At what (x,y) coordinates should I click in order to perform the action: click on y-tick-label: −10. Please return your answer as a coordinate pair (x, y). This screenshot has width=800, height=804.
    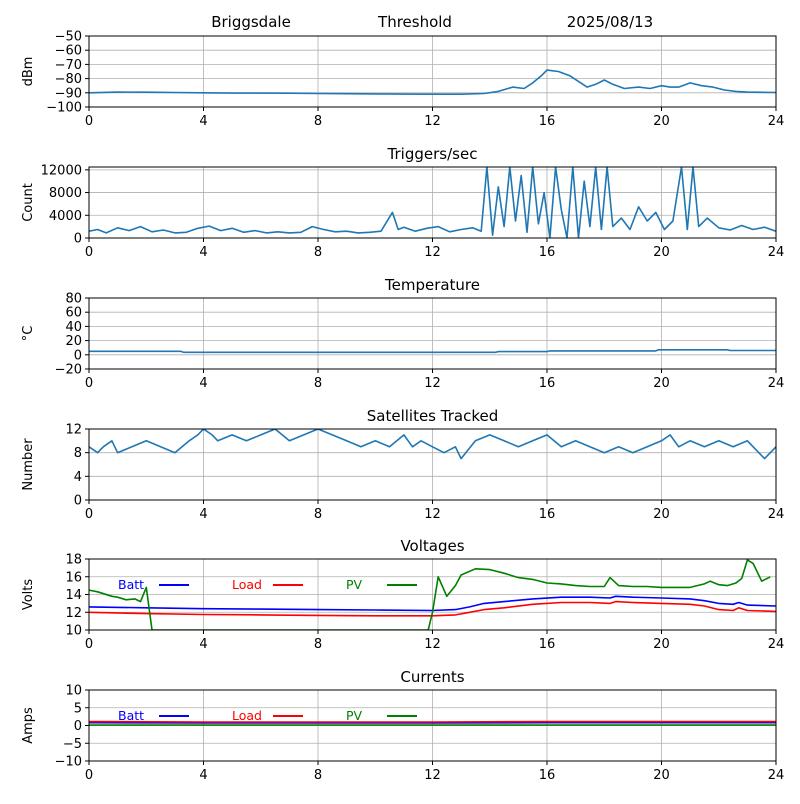
    Looking at the image, I should click on (68, 762).